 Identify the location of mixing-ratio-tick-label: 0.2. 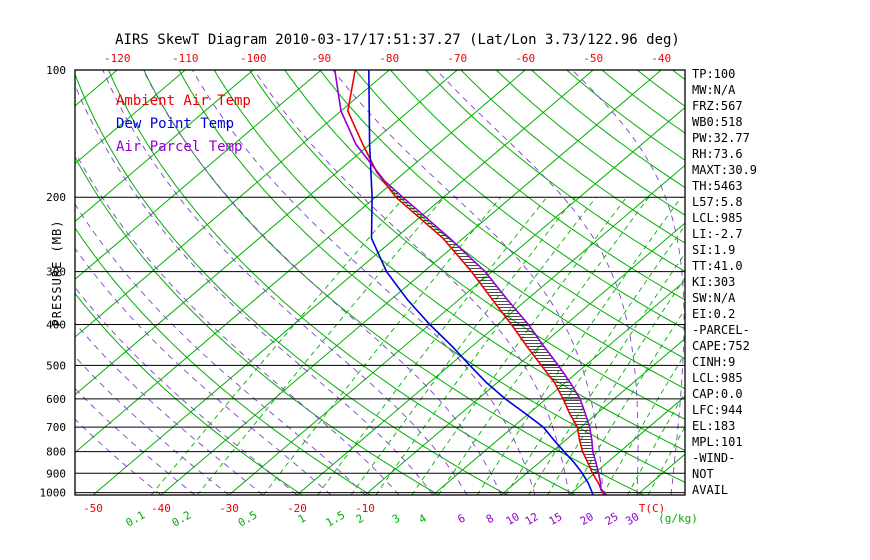
(182, 518).